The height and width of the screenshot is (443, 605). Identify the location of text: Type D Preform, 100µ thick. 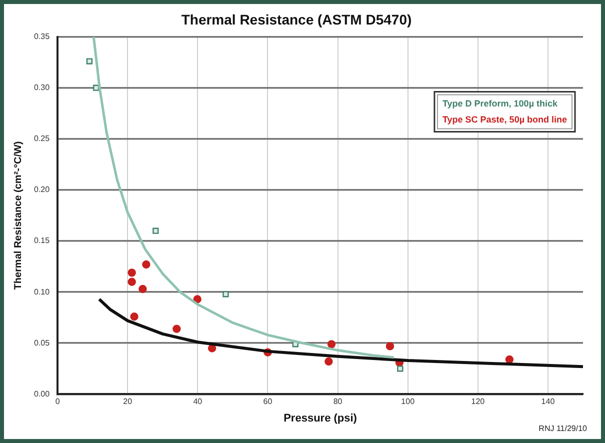
(500, 103).